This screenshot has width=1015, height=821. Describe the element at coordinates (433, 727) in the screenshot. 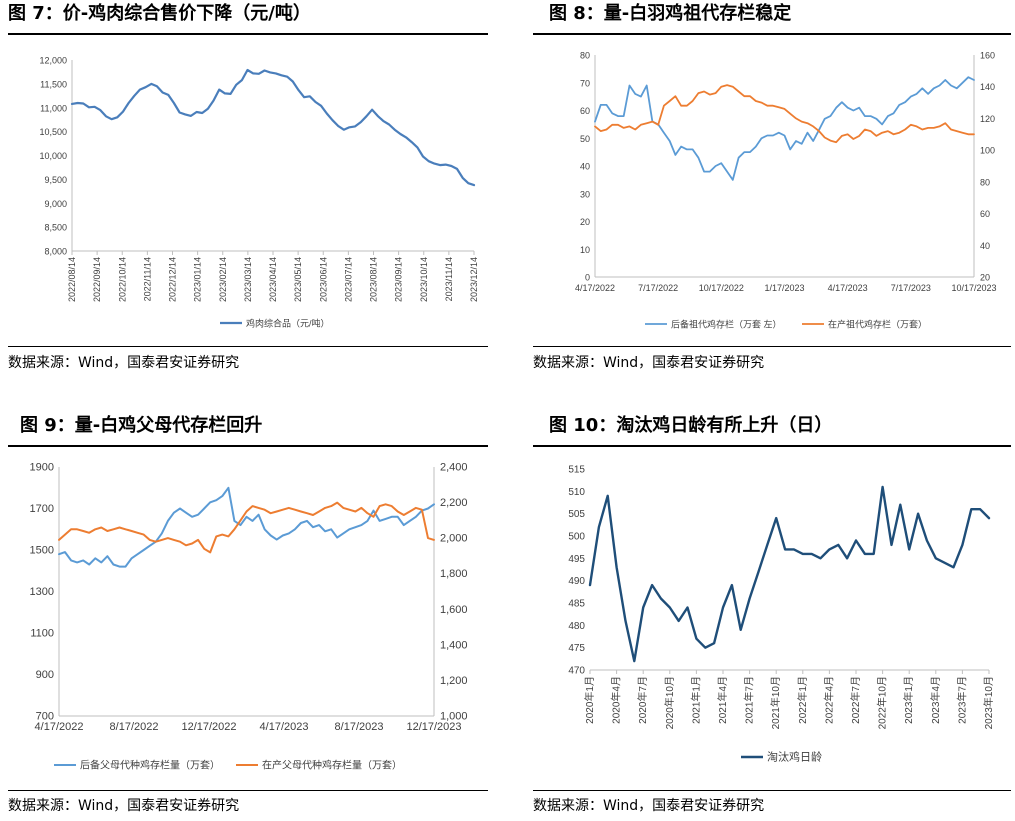

I see `fig9-xtick-label: 12/17/2023` at that location.